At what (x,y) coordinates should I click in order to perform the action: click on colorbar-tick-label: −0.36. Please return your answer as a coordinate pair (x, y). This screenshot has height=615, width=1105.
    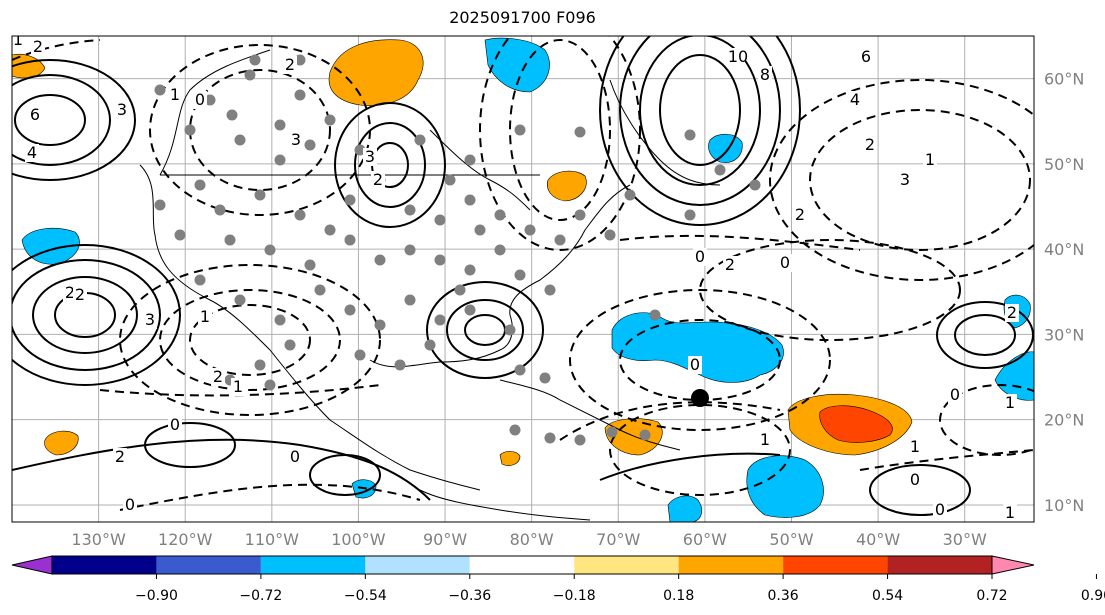
    Looking at the image, I should click on (469, 596).